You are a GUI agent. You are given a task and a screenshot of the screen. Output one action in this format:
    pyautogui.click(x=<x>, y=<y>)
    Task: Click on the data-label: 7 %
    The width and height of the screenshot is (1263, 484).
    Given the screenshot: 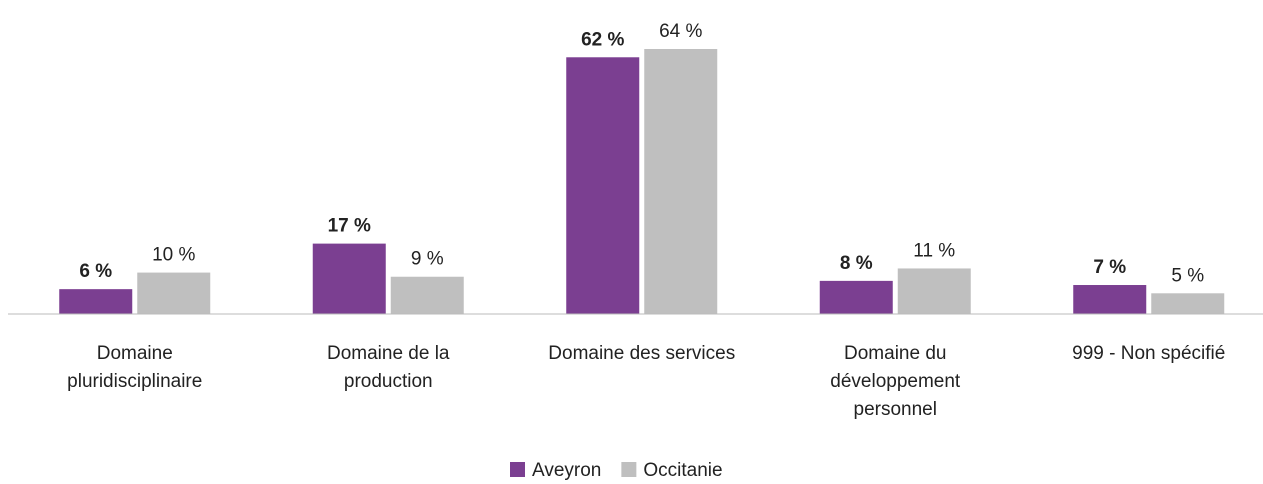 What is the action you would take?
    pyautogui.click(x=1109, y=267)
    